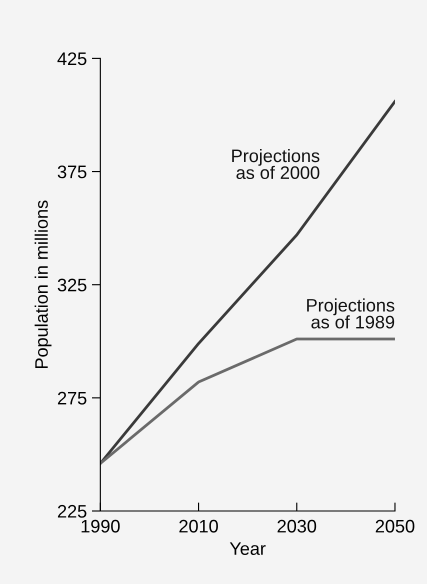 The width and height of the screenshot is (427, 584). I want to click on y-tick-label: 325, so click(72, 285).